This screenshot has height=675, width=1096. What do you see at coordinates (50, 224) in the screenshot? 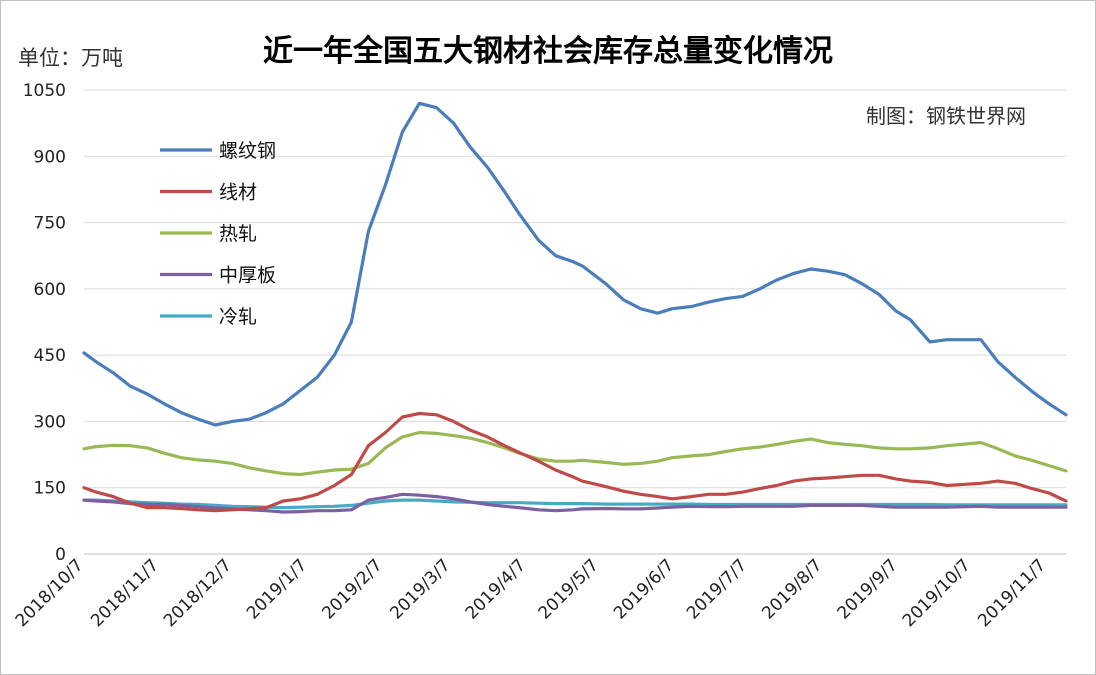
I see `y-tick-label: 750` at bounding box center [50, 224].